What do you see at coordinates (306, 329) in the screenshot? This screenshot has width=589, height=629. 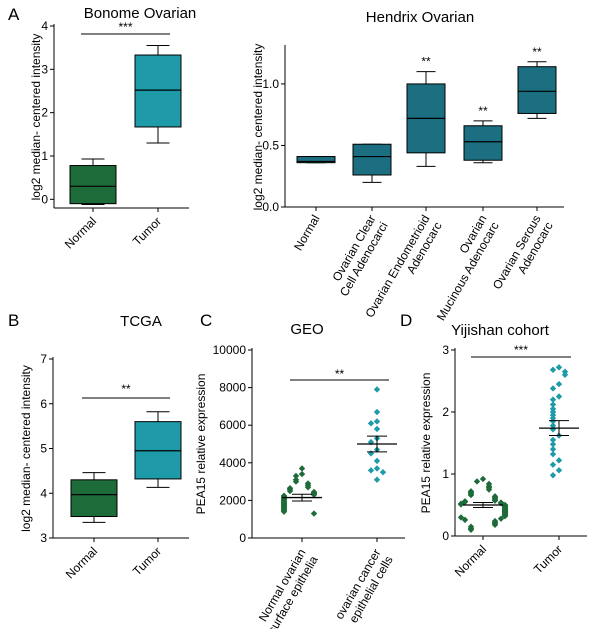 I see `chart-title: GEO` at bounding box center [306, 329].